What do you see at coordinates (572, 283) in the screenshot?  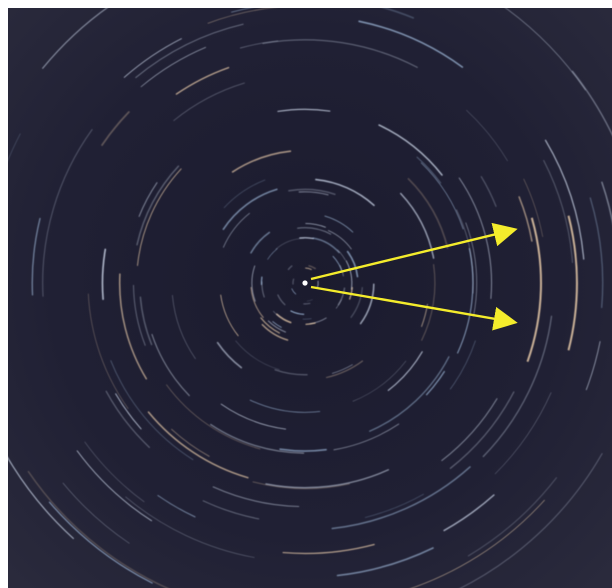 I see `highlighted-star-trail` at bounding box center [572, 283].